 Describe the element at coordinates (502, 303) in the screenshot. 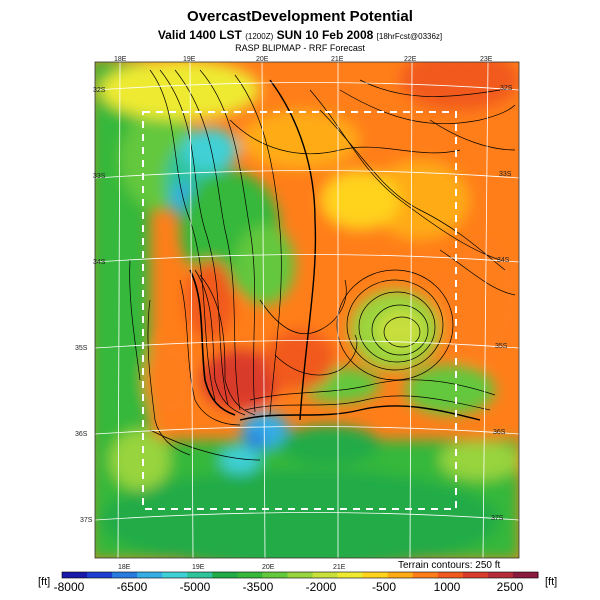

I see `right-lat-labels: 32S 33S 34S 35S 36S 37S` at that location.